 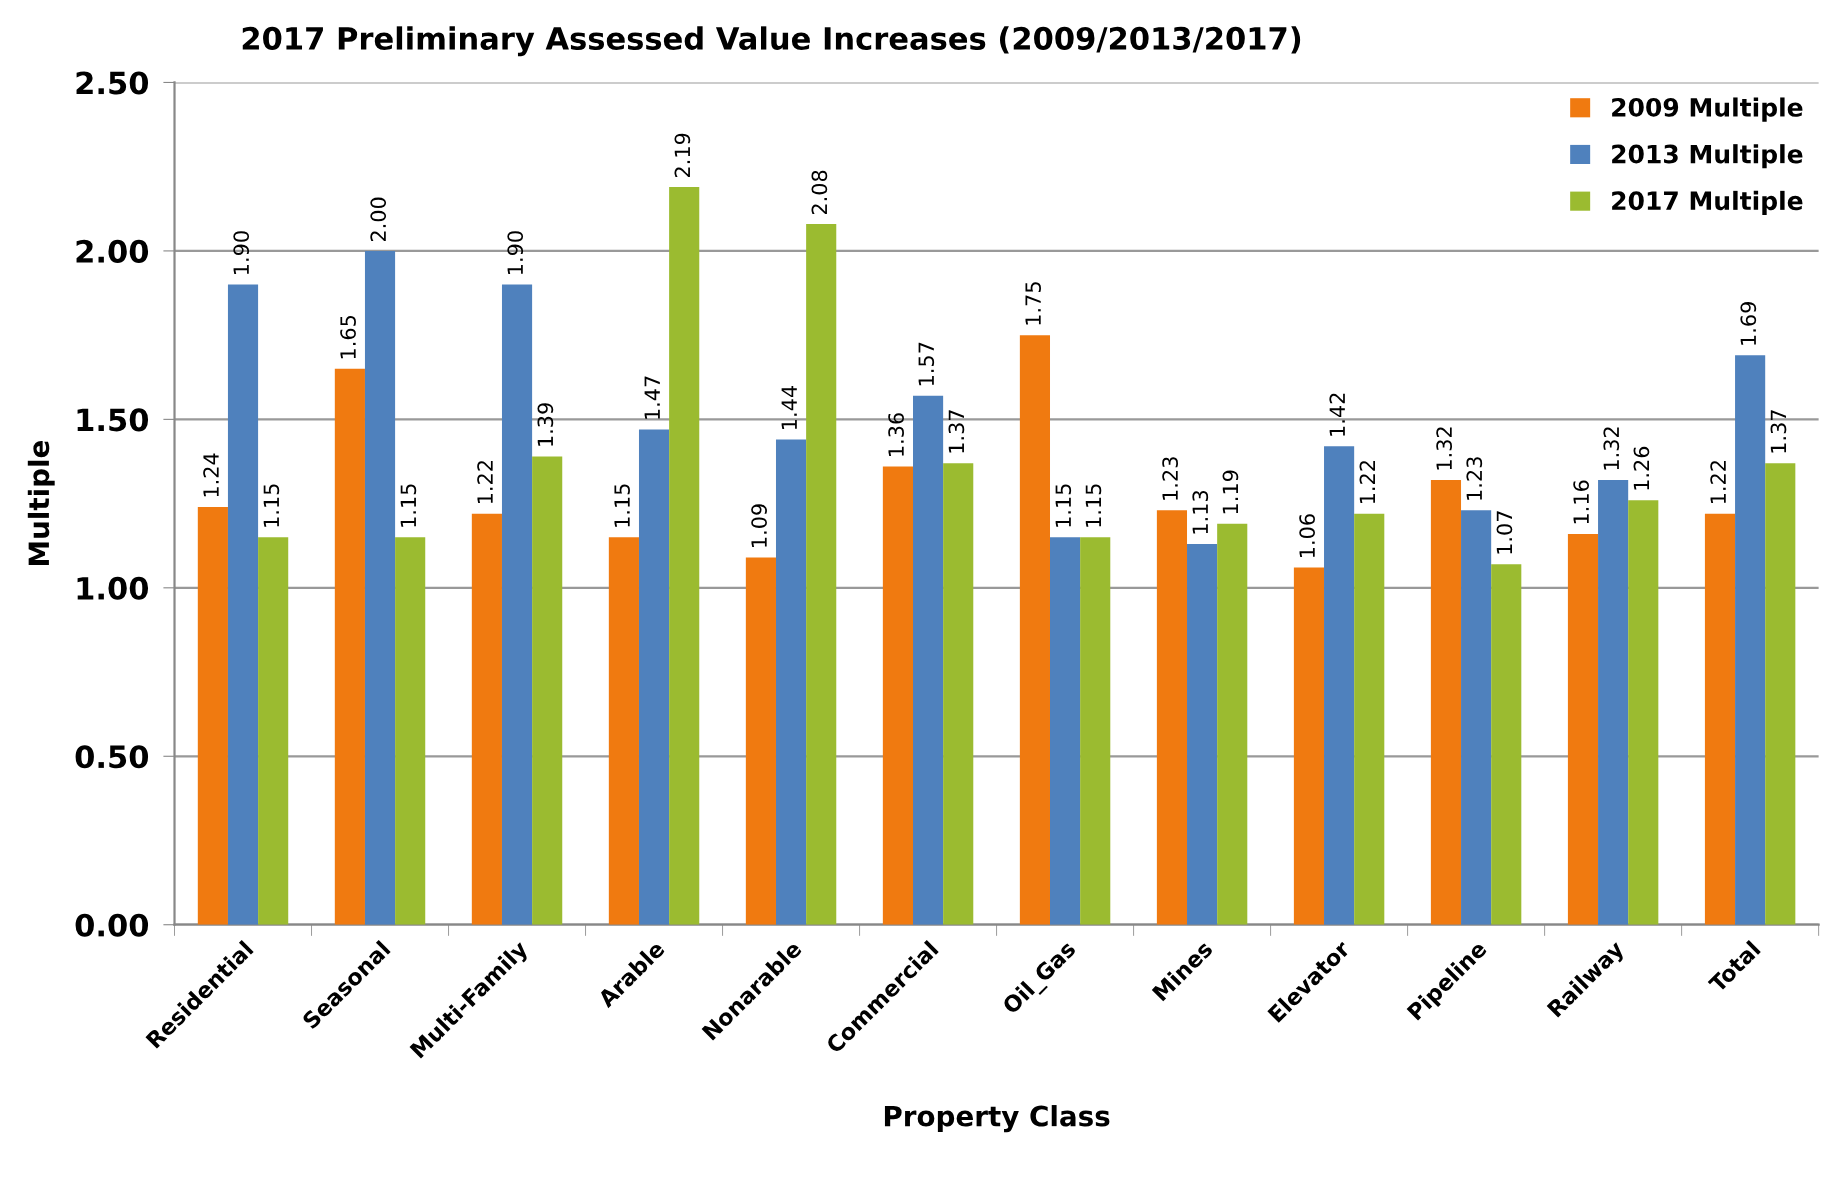 What do you see at coordinates (771, 41) in the screenshot?
I see `chart-title: 2017 Preliminary Assessed Value Increases (2009/2013/2017)` at bounding box center [771, 41].